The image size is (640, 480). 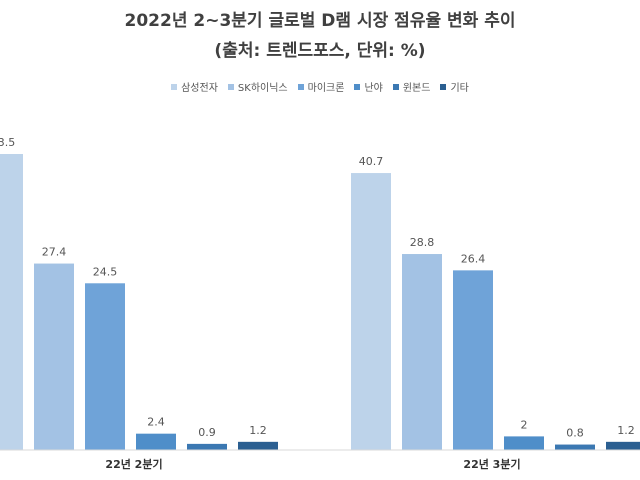 I want to click on legend-label: 마이크론, so click(x=326, y=88).